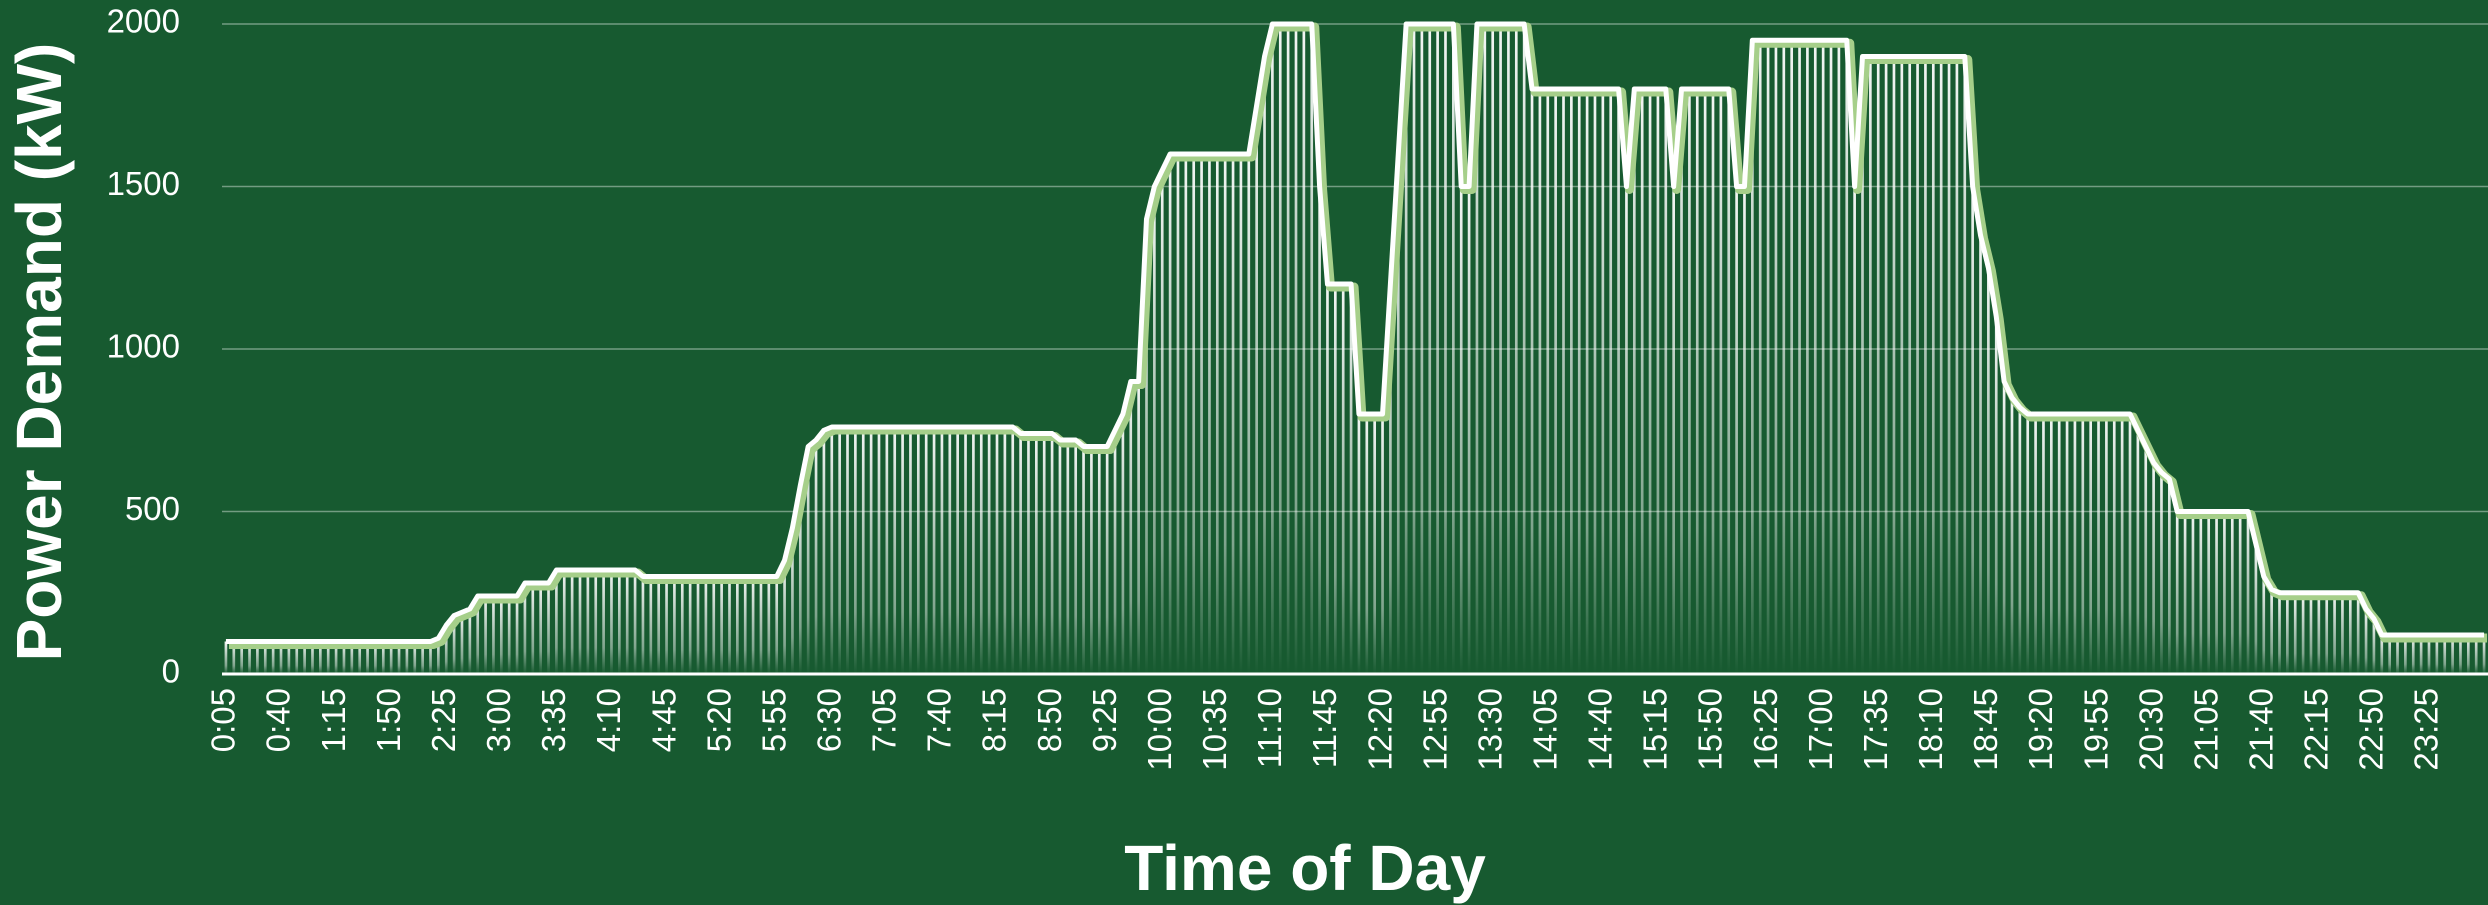 The width and height of the screenshot is (2488, 905). I want to click on x-tick-label: 8:15, so click(994, 720).